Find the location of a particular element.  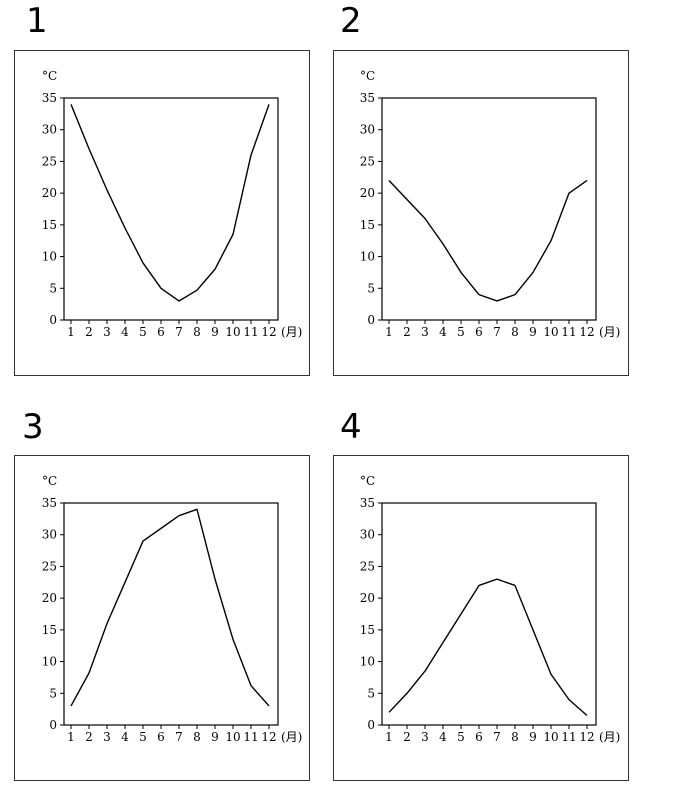

panel-3-number: 3 is located at coordinates (33, 427).